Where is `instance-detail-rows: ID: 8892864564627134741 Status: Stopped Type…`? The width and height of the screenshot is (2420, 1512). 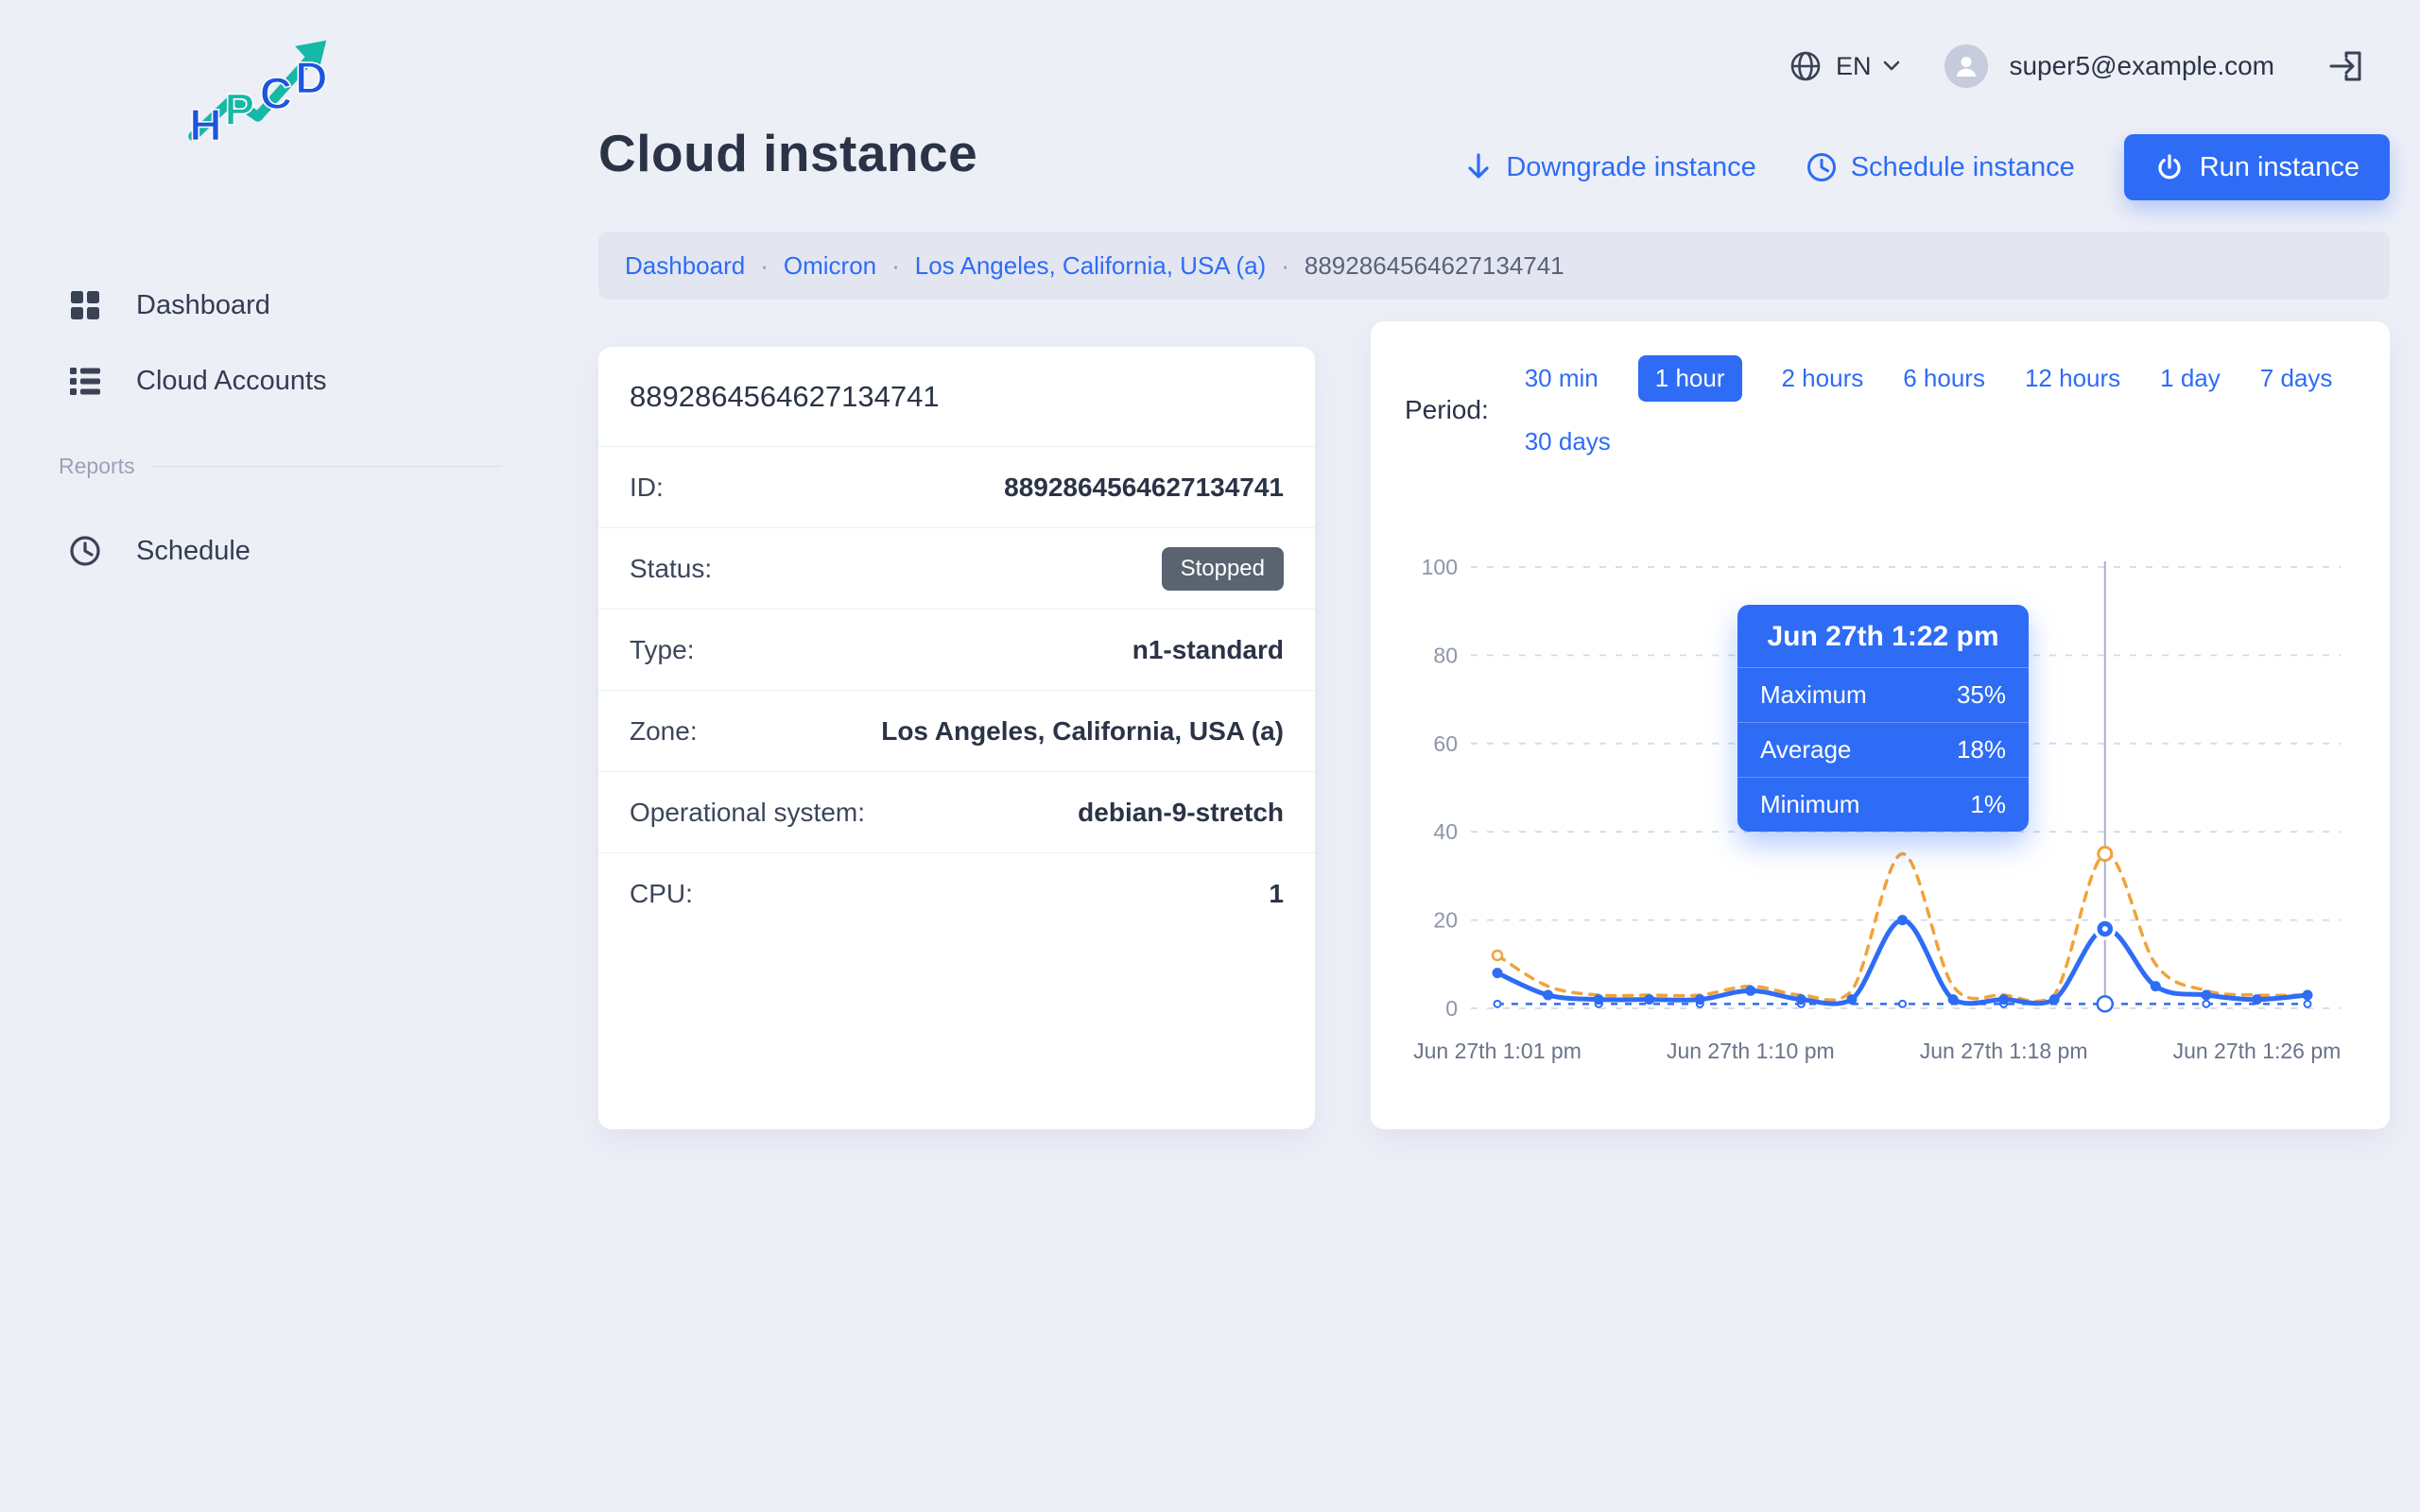 instance-detail-rows: ID: 8892864564627134741 Status: Stopped Type… is located at coordinates (956, 691).